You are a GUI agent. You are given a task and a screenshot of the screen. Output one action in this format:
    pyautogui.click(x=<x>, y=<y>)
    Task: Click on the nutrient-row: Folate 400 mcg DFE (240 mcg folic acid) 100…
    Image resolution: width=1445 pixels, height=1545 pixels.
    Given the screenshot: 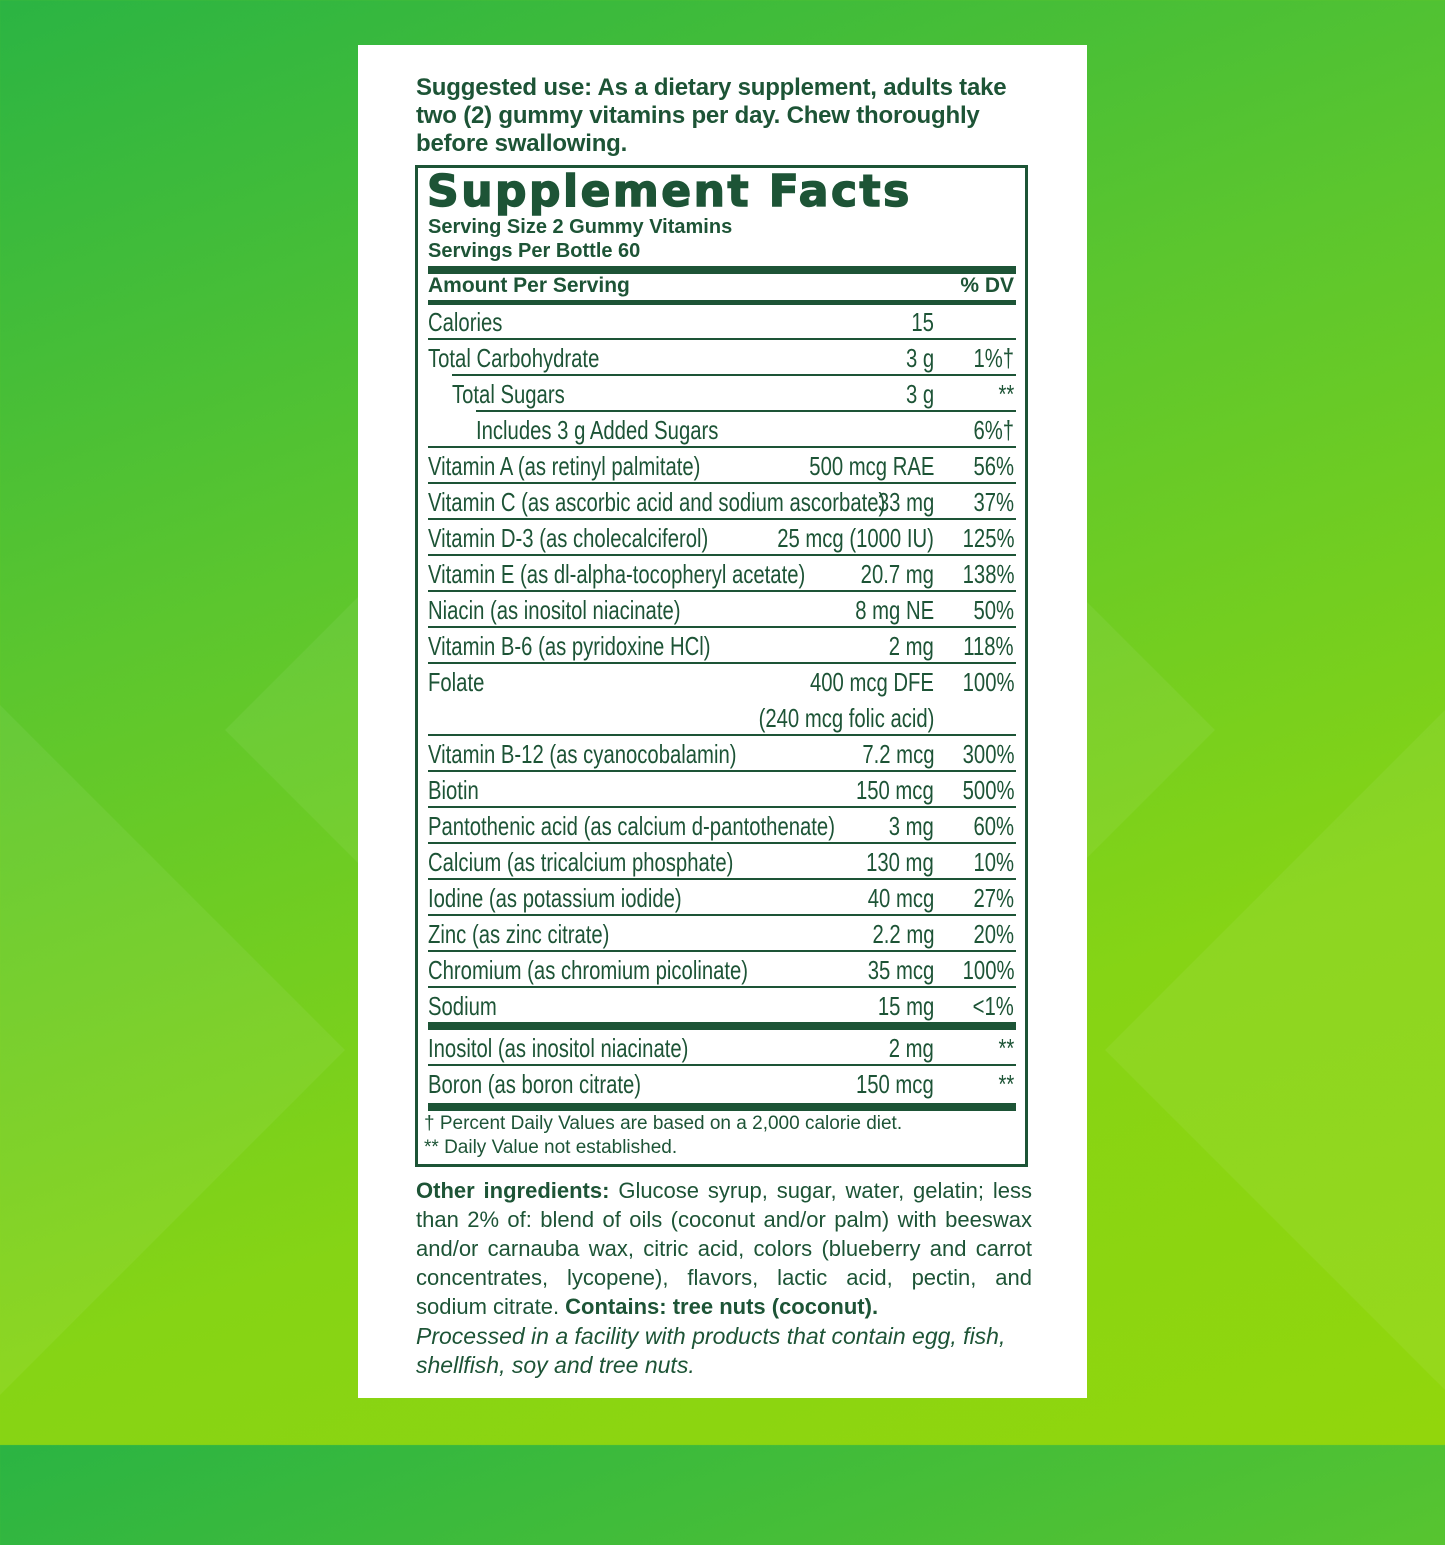 What is the action you would take?
    pyautogui.click(x=722, y=700)
    